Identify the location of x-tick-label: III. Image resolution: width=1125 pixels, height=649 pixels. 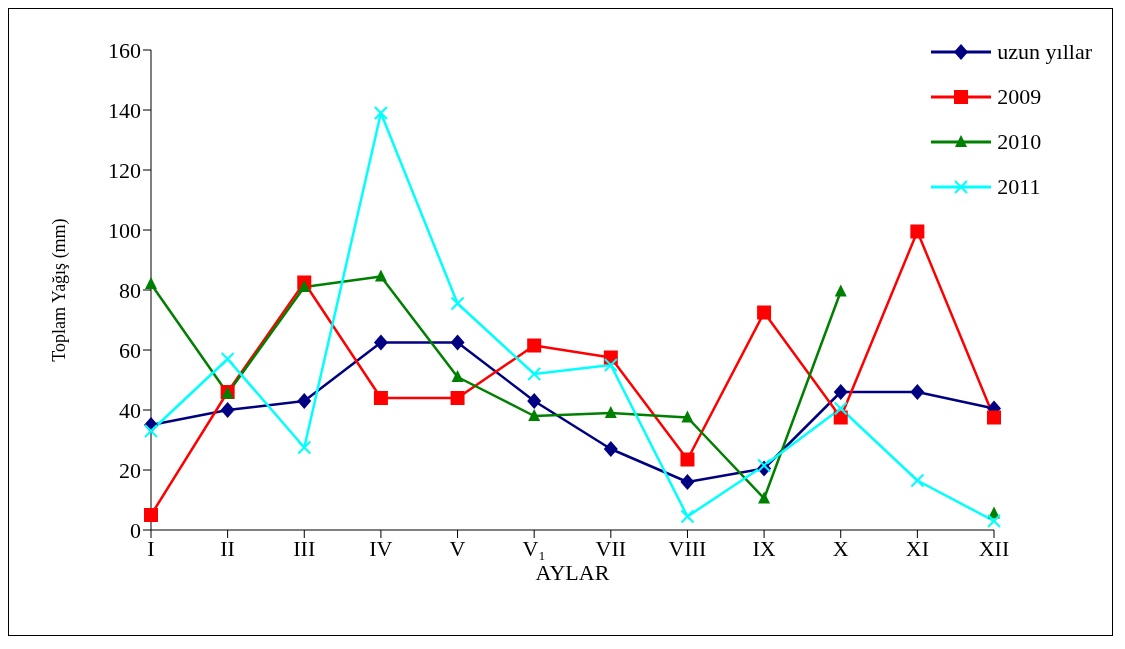
(304, 548).